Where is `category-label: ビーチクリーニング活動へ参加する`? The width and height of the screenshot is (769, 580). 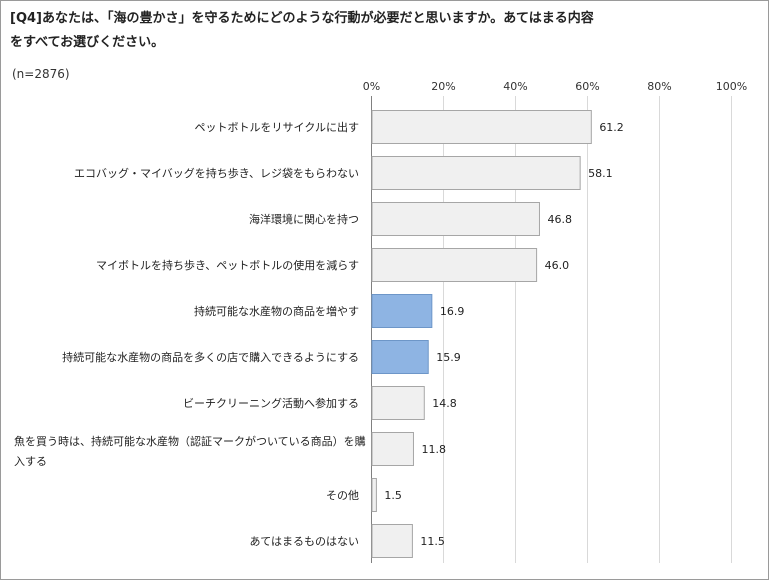 category-label: ビーチクリーニング活動へ参加する is located at coordinates (271, 403).